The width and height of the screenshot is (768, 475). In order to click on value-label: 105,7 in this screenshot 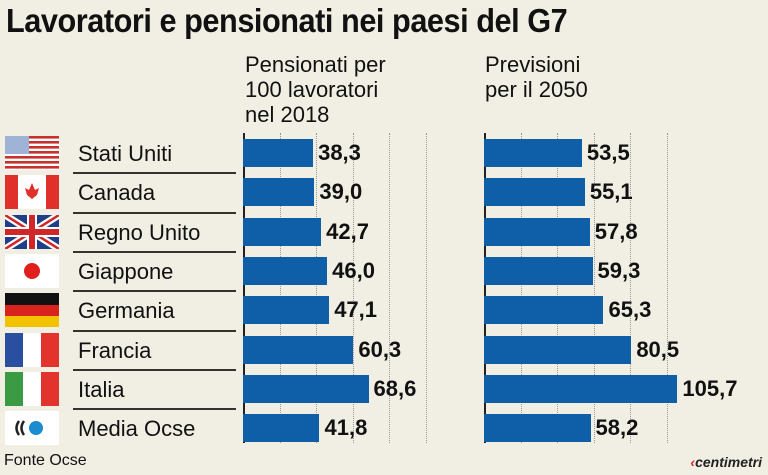, I will do `click(710, 388)`.